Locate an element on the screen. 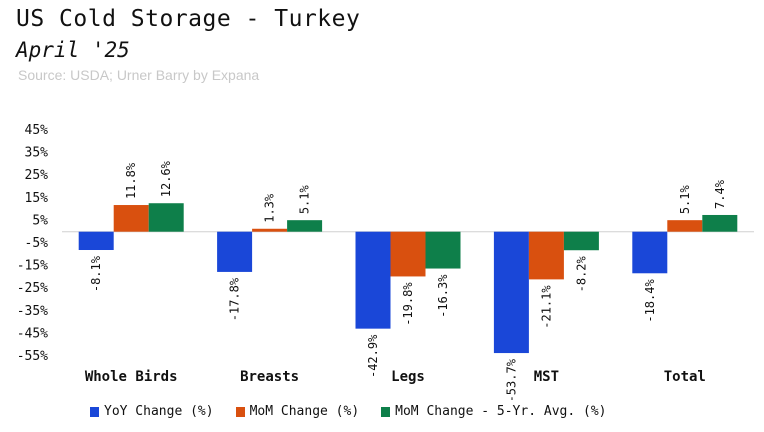 The height and width of the screenshot is (432, 764). x-category-label: Legs is located at coordinates (408, 377).